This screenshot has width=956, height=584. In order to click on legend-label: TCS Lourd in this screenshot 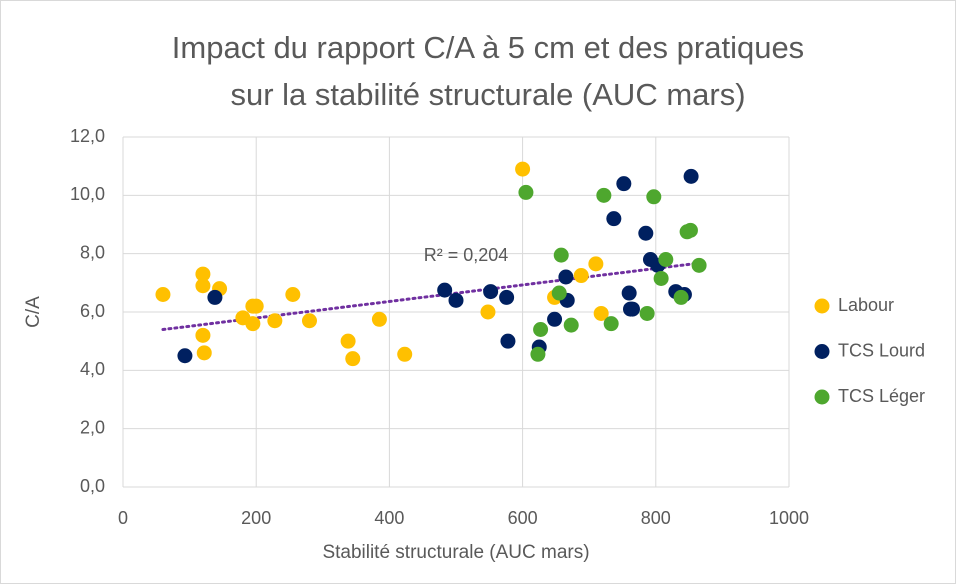, I will do `click(881, 350)`.